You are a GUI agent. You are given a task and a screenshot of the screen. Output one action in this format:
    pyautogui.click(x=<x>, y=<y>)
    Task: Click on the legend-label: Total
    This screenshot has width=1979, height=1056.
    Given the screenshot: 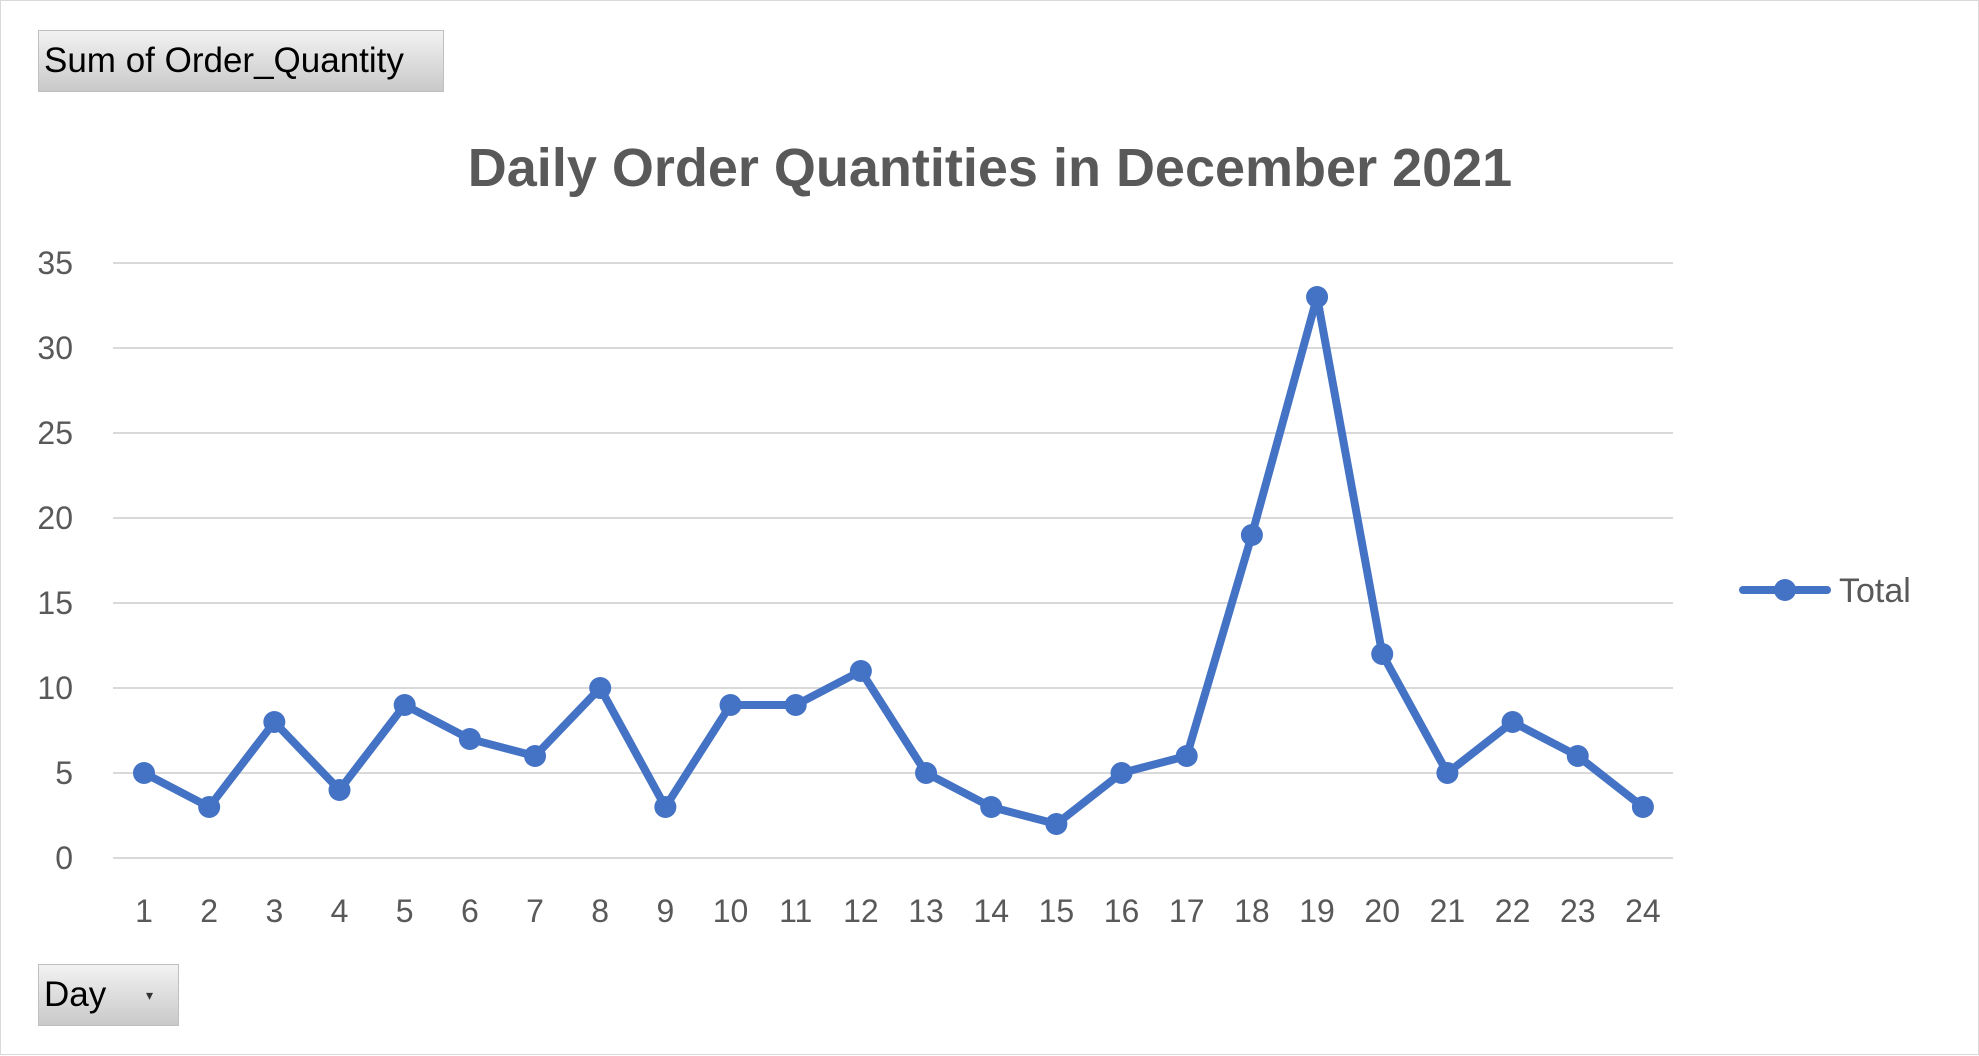 What is the action you would take?
    pyautogui.click(x=1875, y=591)
    